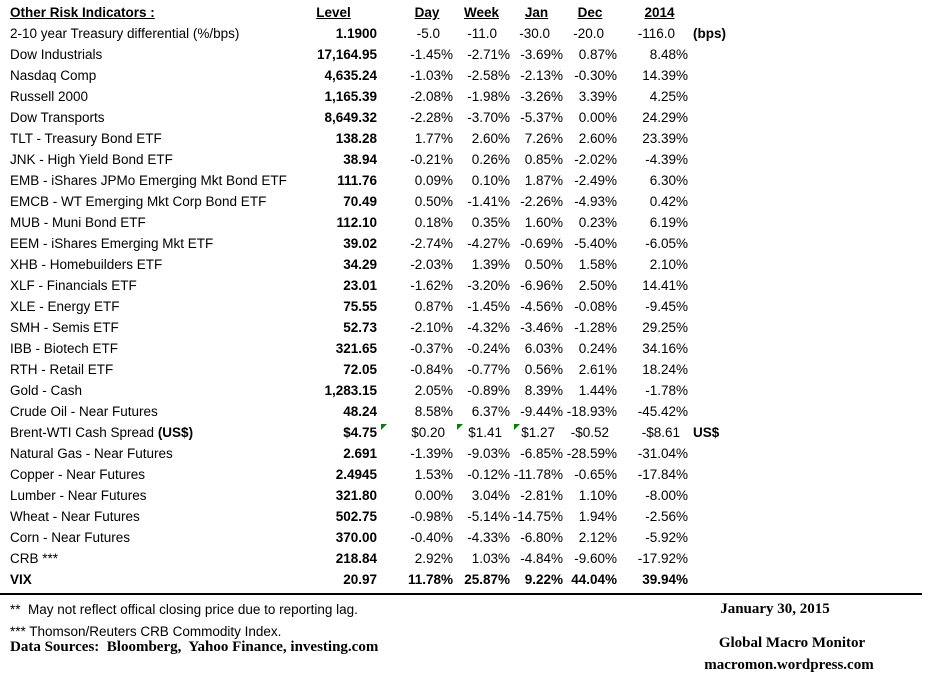 This screenshot has width=935, height=692. What do you see at coordinates (595, 180) in the screenshot?
I see `cell-dec: -2.49%` at bounding box center [595, 180].